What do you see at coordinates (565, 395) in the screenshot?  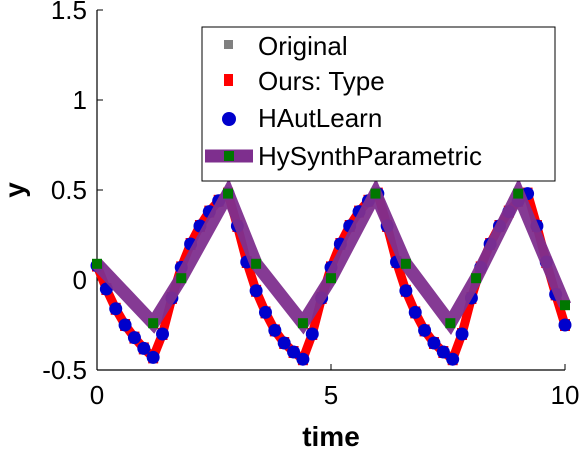 I see `x-tick-label: 10` at bounding box center [565, 395].